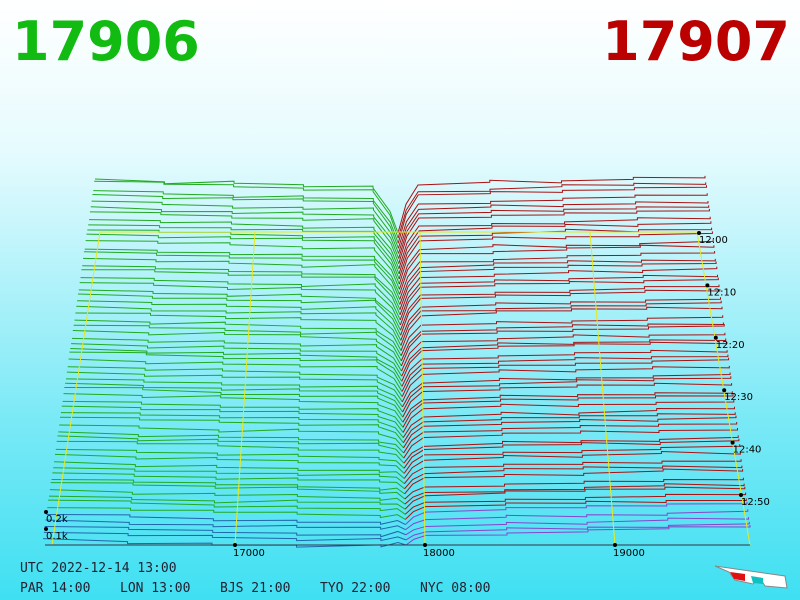 The width and height of the screenshot is (800, 600). Describe the element at coordinates (46, 512) in the screenshot. I see `depth-tick` at that location.